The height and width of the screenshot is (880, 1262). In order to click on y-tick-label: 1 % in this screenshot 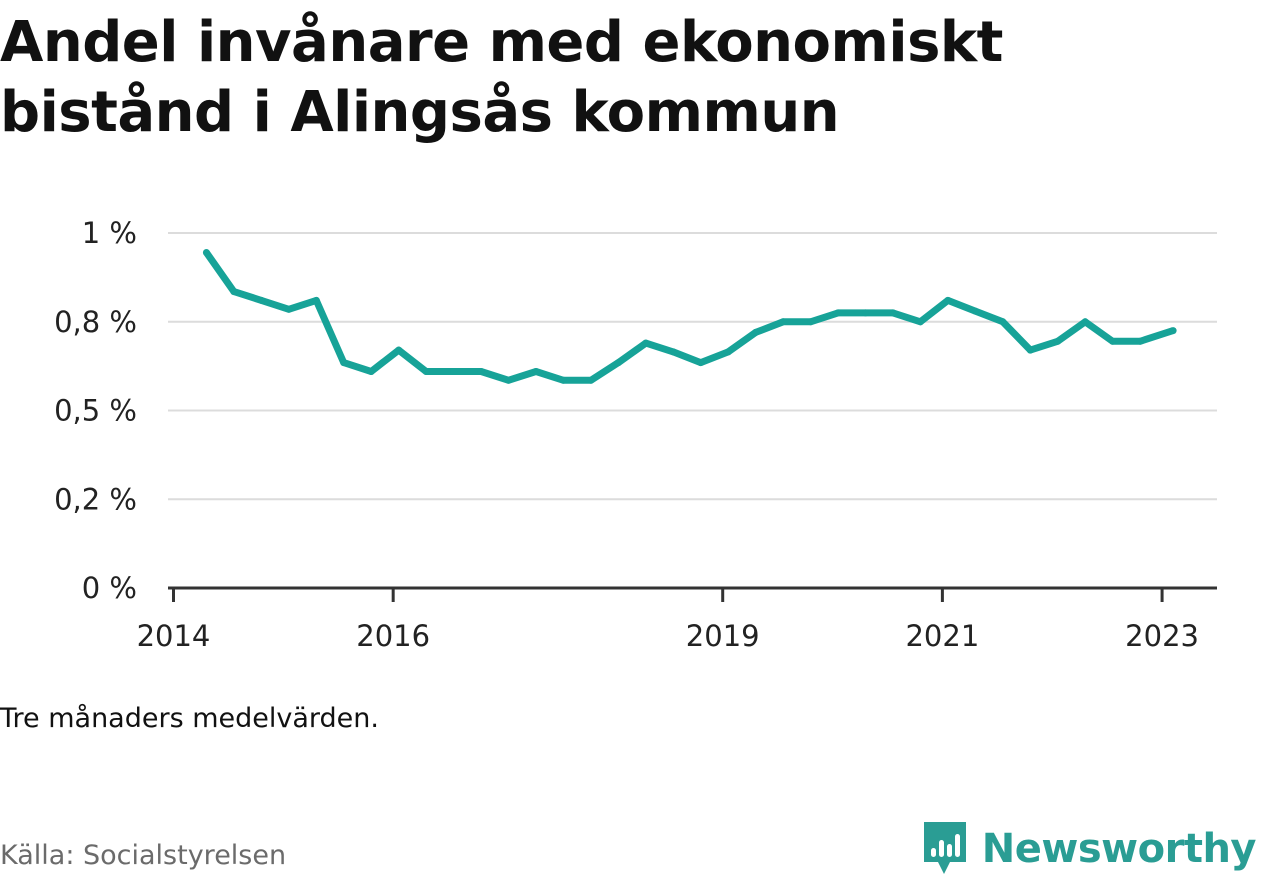, I will do `click(109, 233)`.